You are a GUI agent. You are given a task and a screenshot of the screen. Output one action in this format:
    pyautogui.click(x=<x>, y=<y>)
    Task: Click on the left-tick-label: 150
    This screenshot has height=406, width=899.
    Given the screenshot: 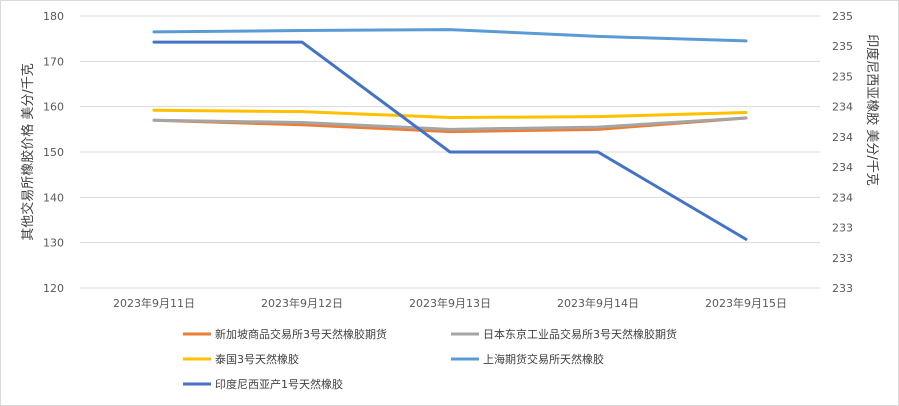 What is the action you would take?
    pyautogui.click(x=53, y=152)
    